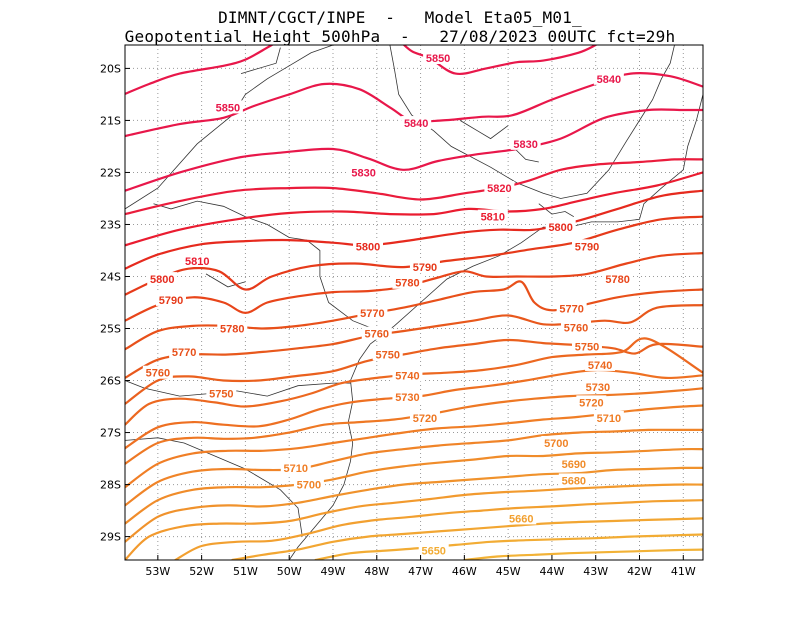  I want to click on contour-label: 5690, so click(574, 465).